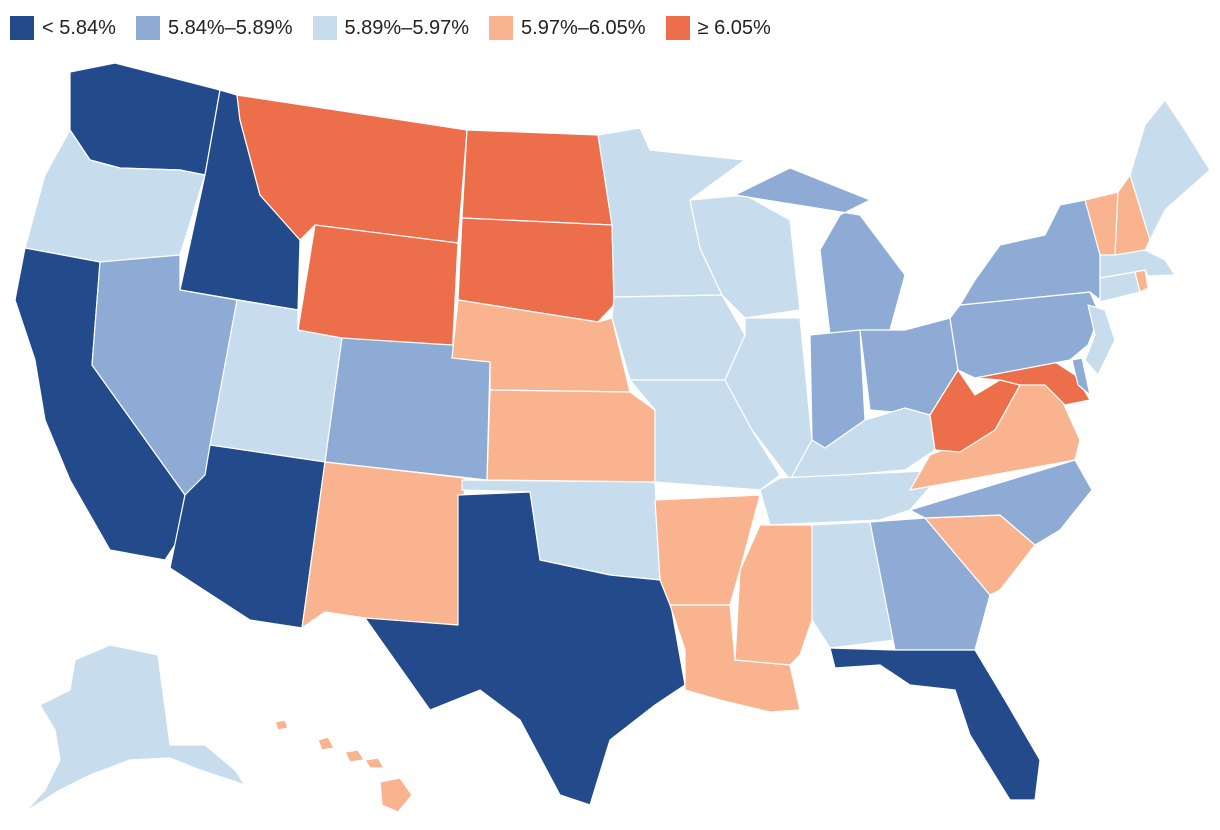 This screenshot has width=1220, height=830. Describe the element at coordinates (853, 585) in the screenshot. I see `state-alabama: Alabama` at that location.